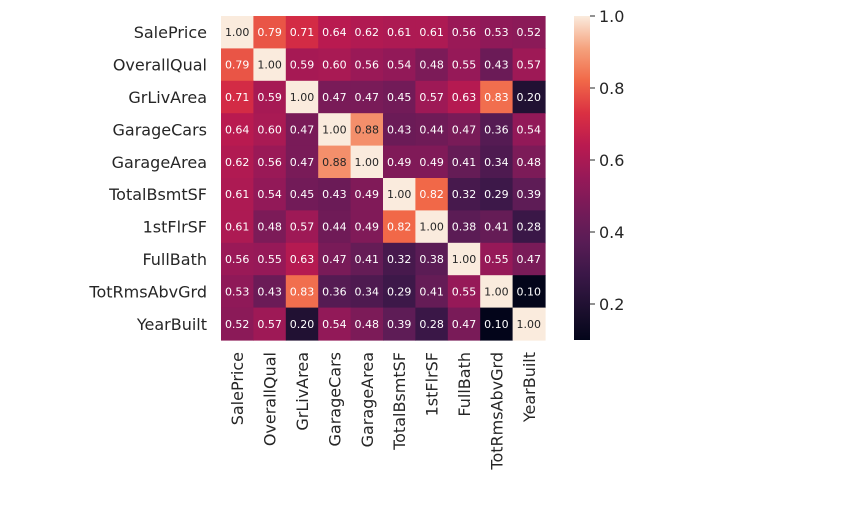 This screenshot has width=844, height=510. I want to click on cell-value-label: 0.38, so click(431, 259).